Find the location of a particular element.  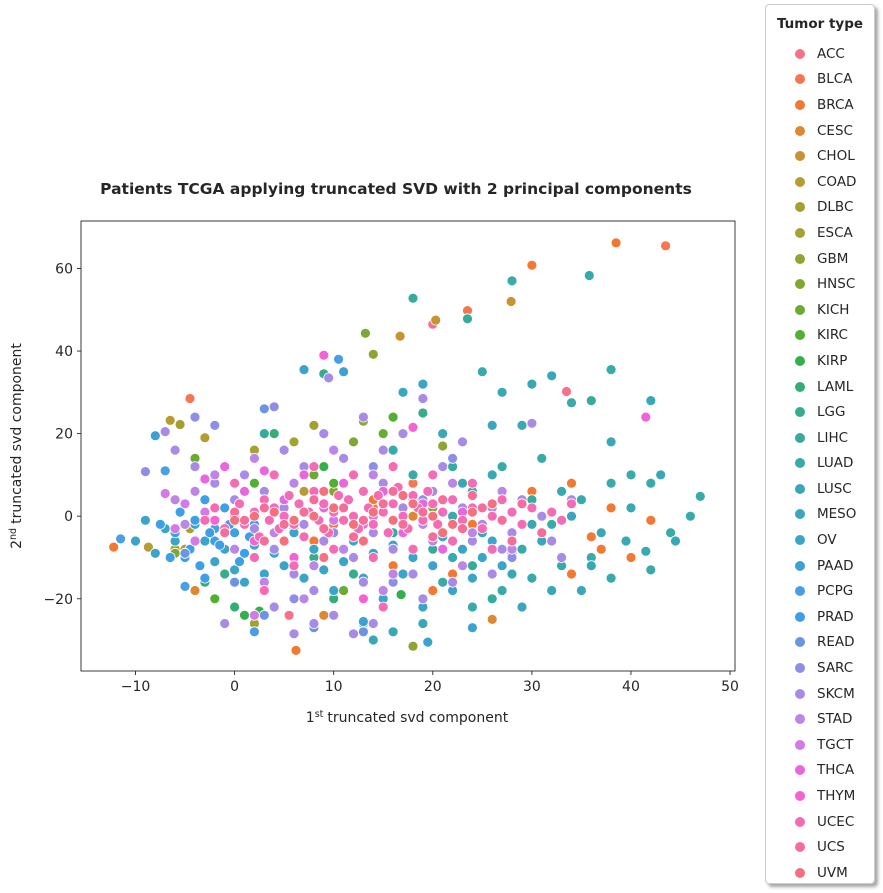

y-tick-label: 0 is located at coordinates (68, 517).